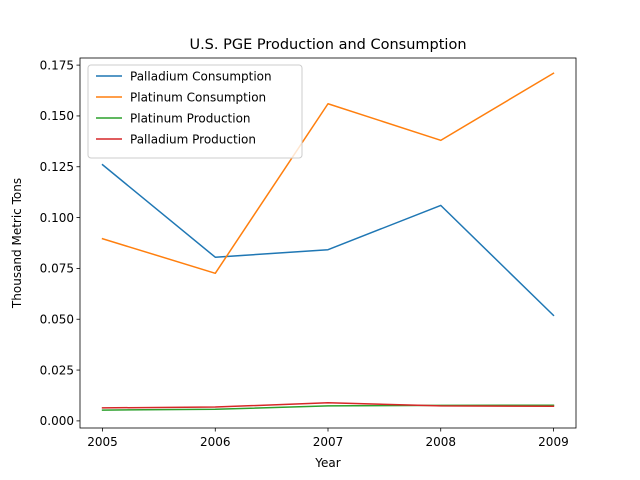 This screenshot has height=480, width=640. What do you see at coordinates (57, 370) in the screenshot?
I see `y-tick-label: 0.025` at bounding box center [57, 370].